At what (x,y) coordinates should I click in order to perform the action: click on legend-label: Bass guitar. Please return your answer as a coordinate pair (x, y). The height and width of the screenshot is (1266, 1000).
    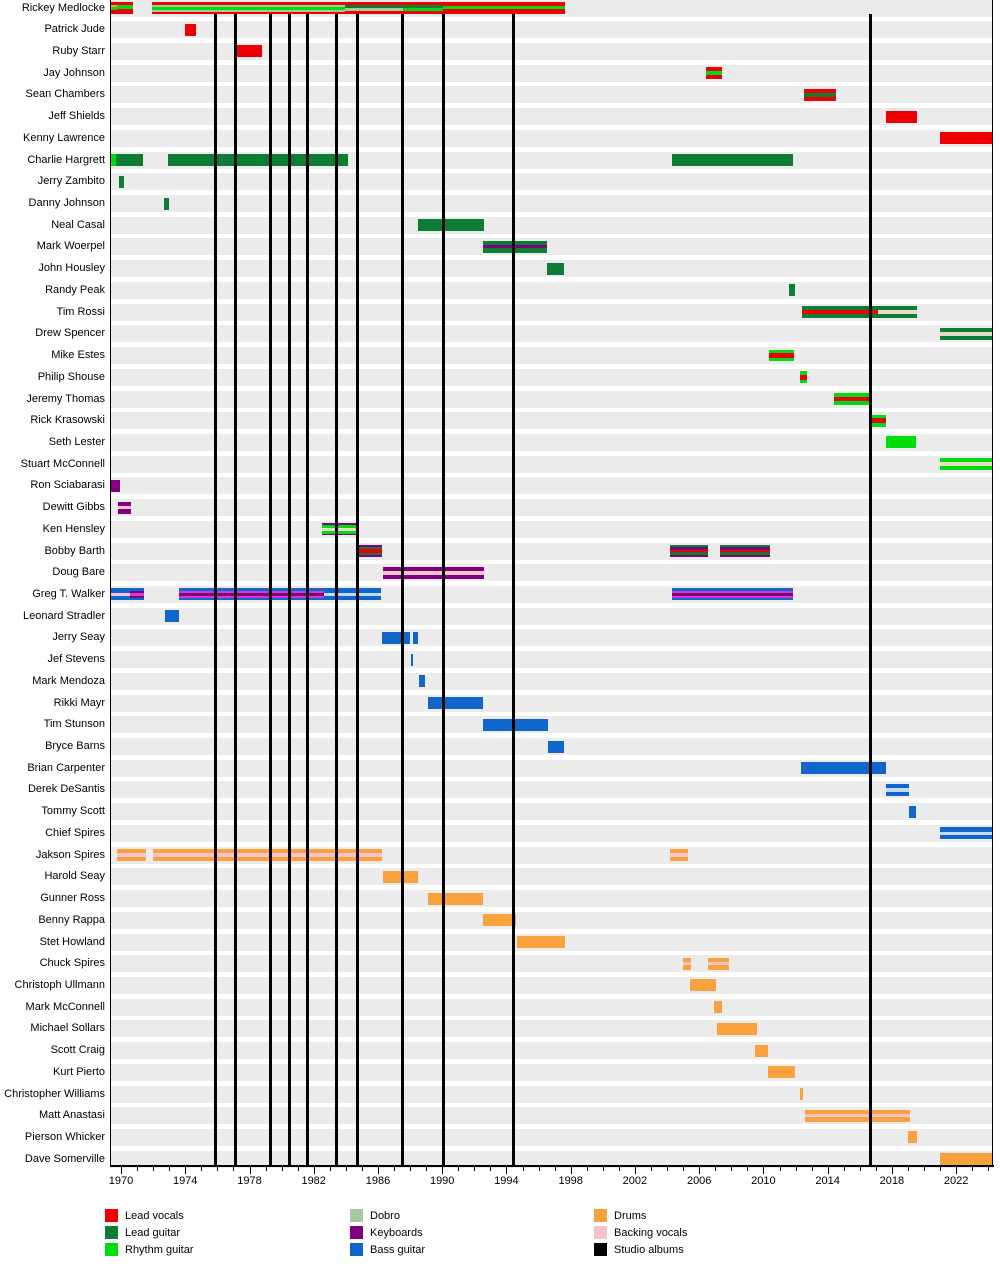
    Looking at the image, I should click on (398, 1249).